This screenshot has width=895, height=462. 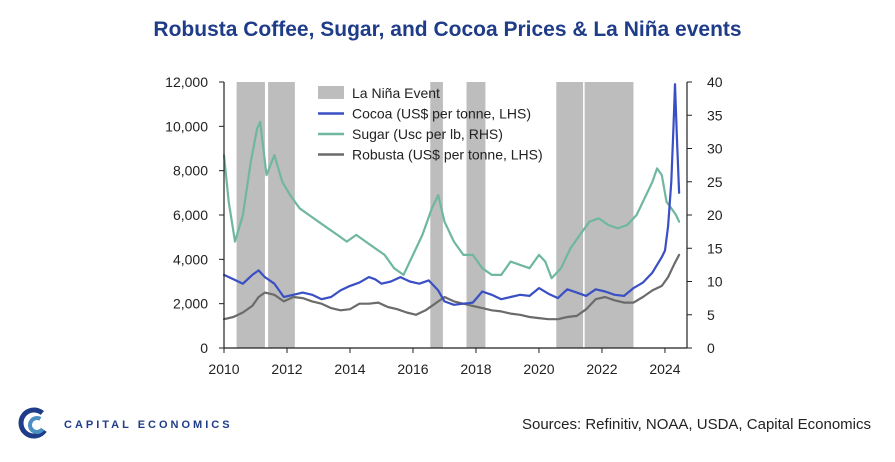 I want to click on y-right-tick-label: 35, so click(x=715, y=115).